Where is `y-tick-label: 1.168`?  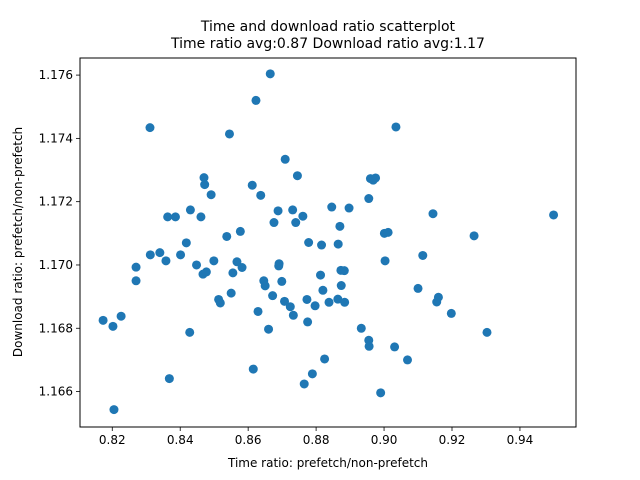 y-tick-label: 1.168 is located at coordinates (56, 328).